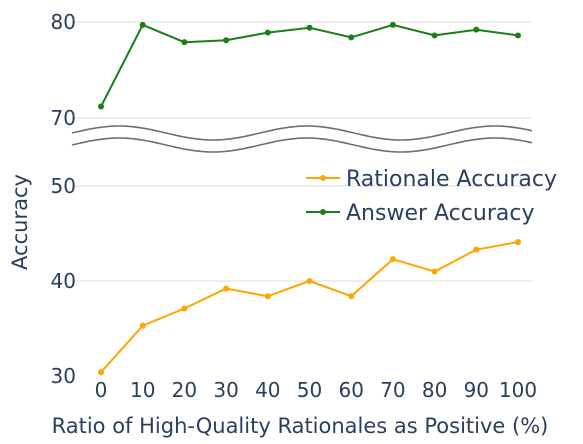 The height and width of the screenshot is (444, 583). What do you see at coordinates (431, 196) in the screenshot?
I see `legend: Rationale Accuracy Answer Accuracy` at bounding box center [431, 196].